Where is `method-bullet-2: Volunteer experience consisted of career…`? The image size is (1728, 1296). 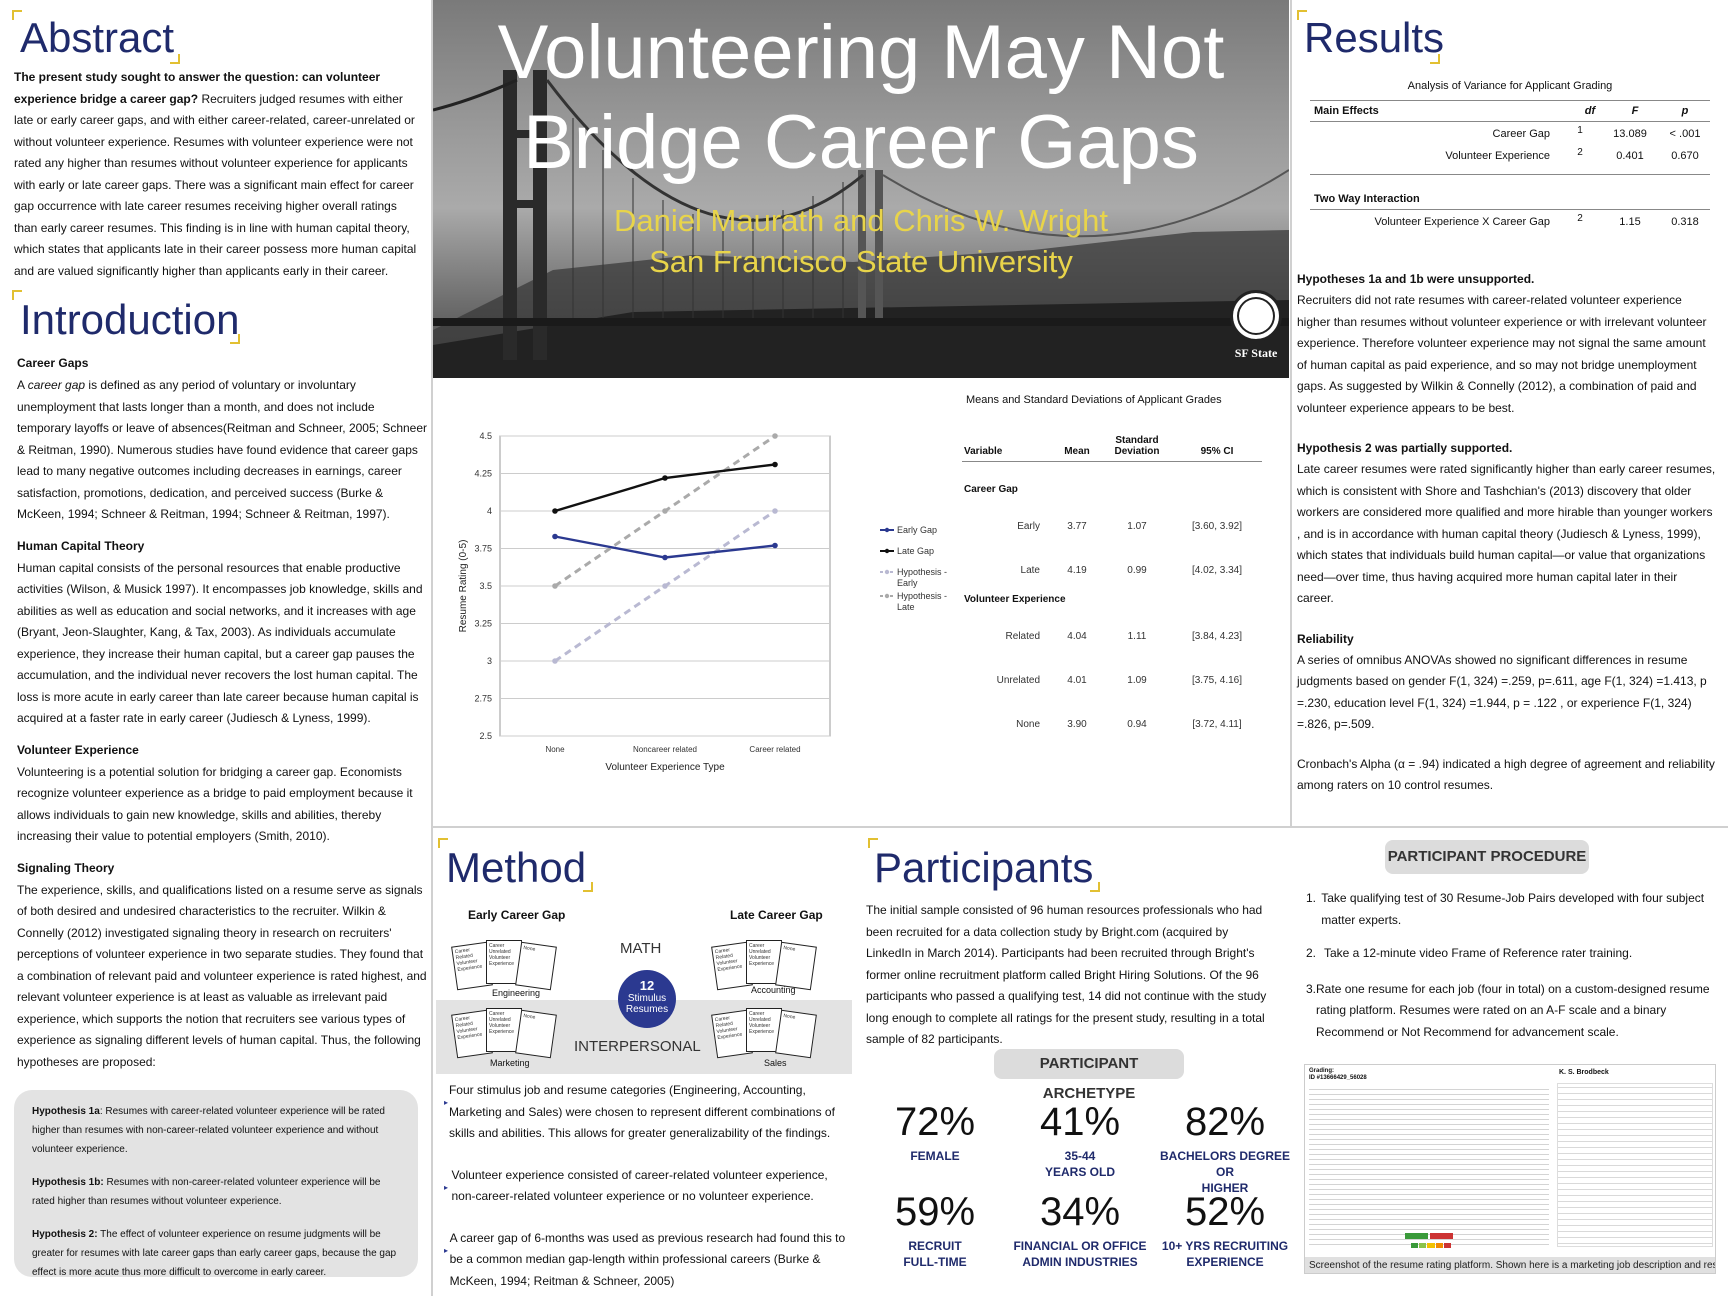 method-bullet-2: Volunteer experience consisted of career… is located at coordinates (639, 1185).